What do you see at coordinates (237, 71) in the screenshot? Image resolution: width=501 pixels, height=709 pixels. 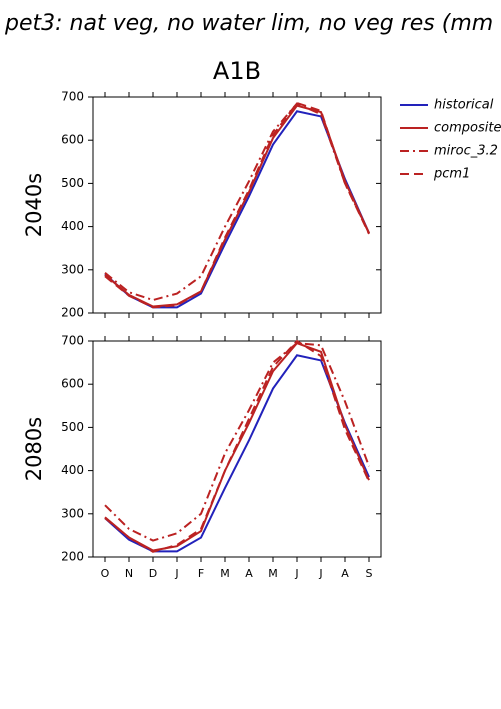 I see `chart-subtitle: A1B` at bounding box center [237, 71].